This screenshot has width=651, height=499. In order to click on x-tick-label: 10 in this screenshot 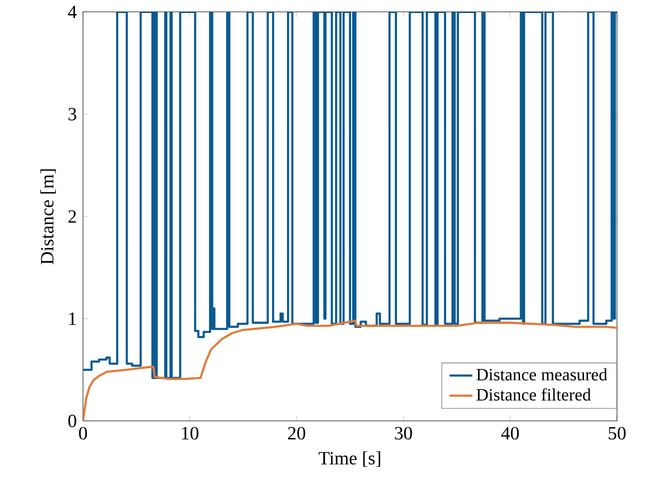, I will do `click(190, 433)`.